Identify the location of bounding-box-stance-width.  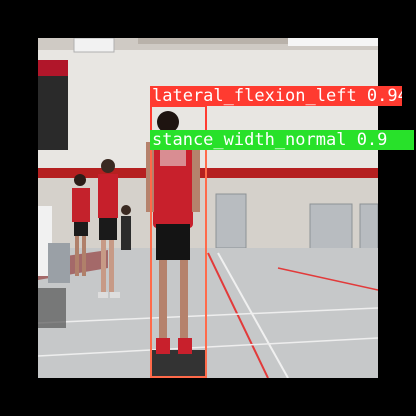
(178, 263).